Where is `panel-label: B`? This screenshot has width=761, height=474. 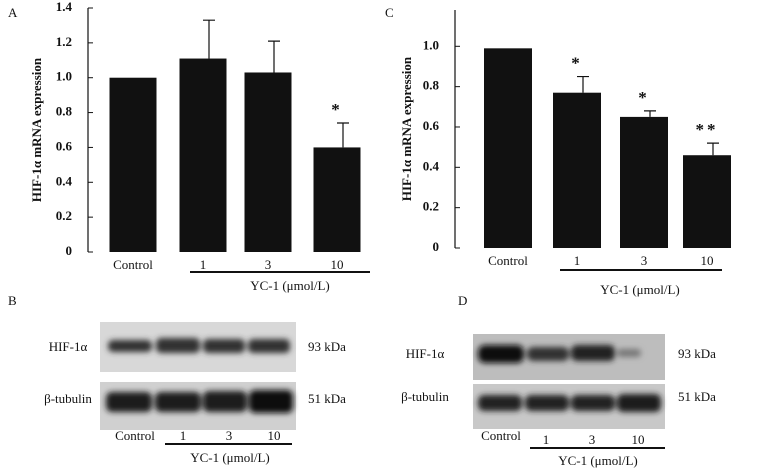 panel-label: B is located at coordinates (12, 300).